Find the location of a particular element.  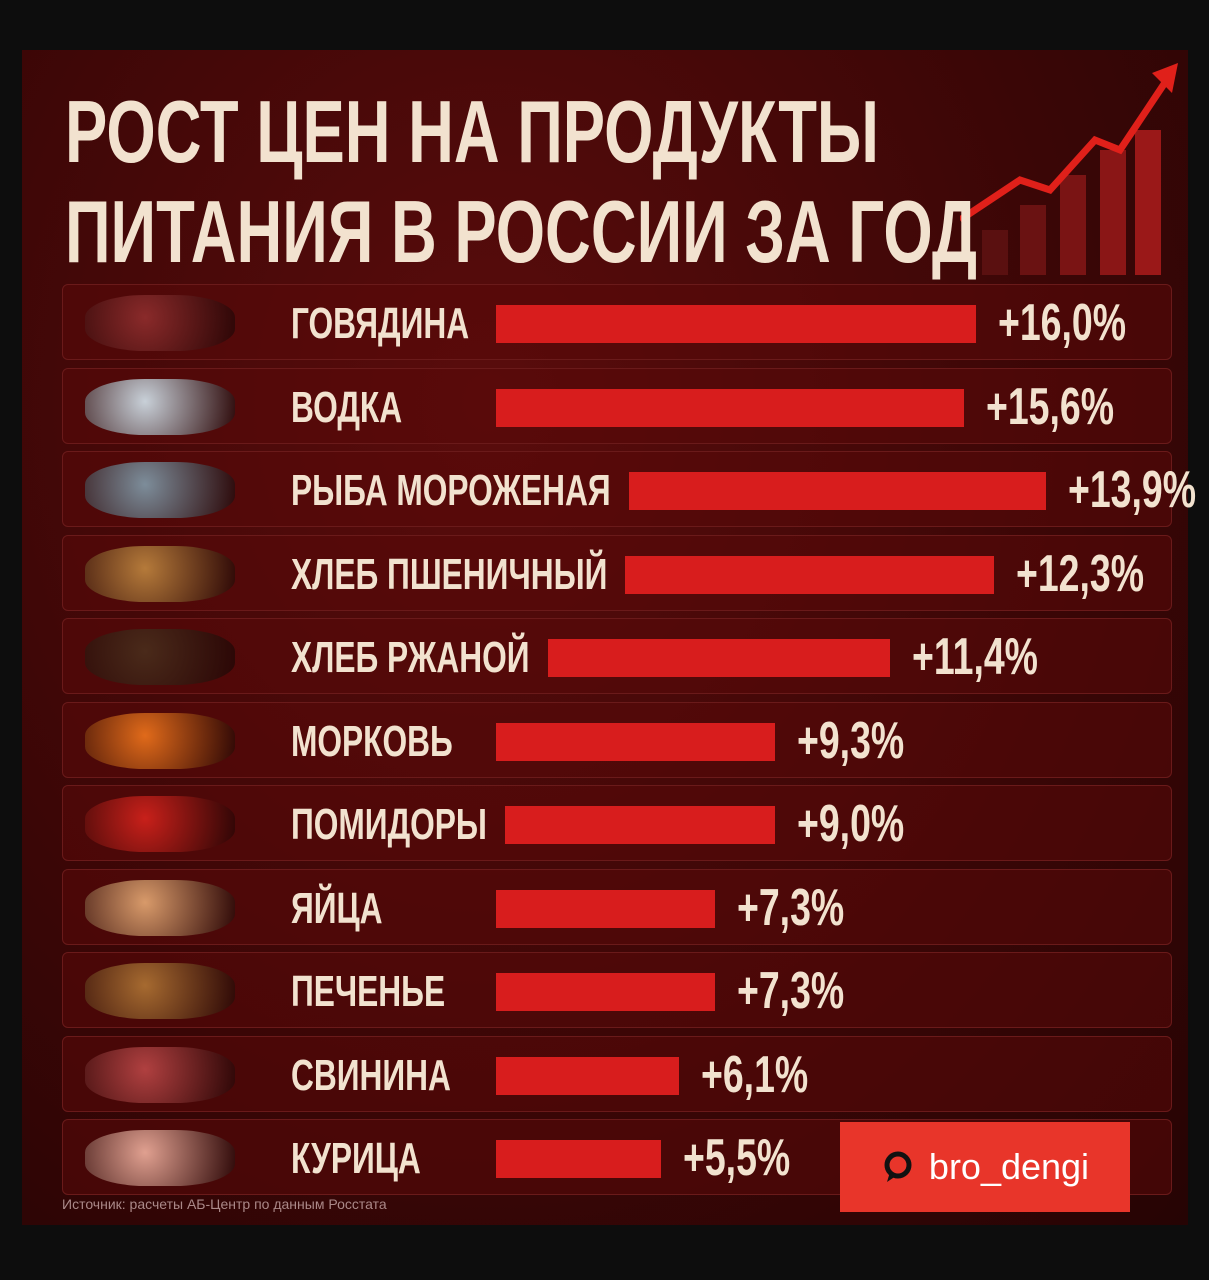

growth-graphic is located at coordinates (1069, 169).